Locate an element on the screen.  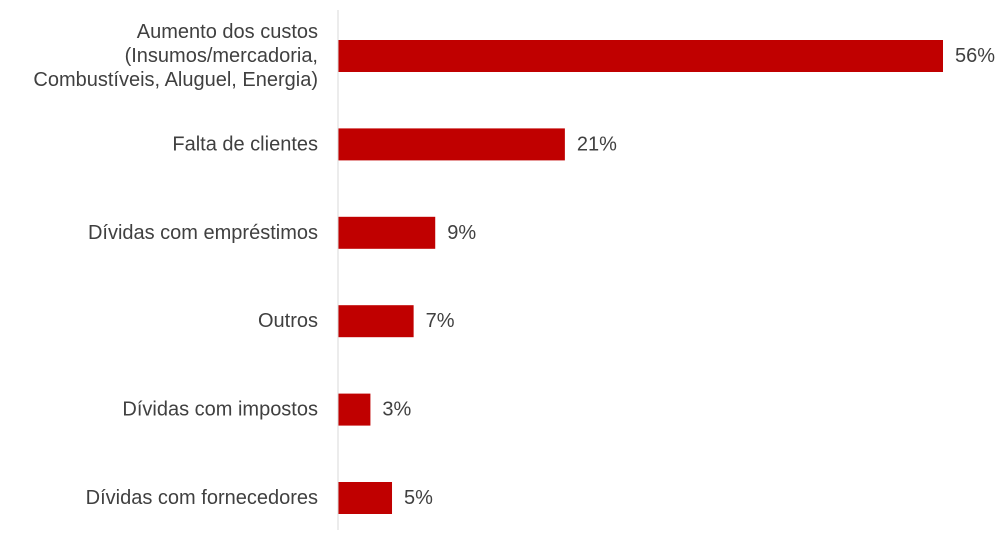
category-label-line: Dívidas com fornecedores is located at coordinates (202, 498).